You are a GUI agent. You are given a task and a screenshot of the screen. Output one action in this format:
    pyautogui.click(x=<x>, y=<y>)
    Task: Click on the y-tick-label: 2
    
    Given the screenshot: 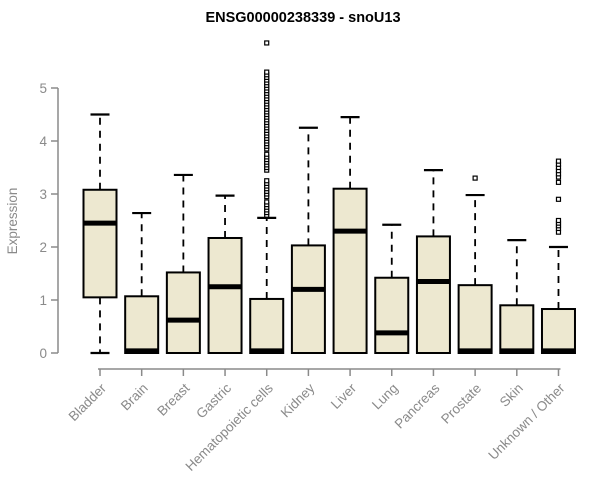 What is the action you would take?
    pyautogui.click(x=43, y=247)
    